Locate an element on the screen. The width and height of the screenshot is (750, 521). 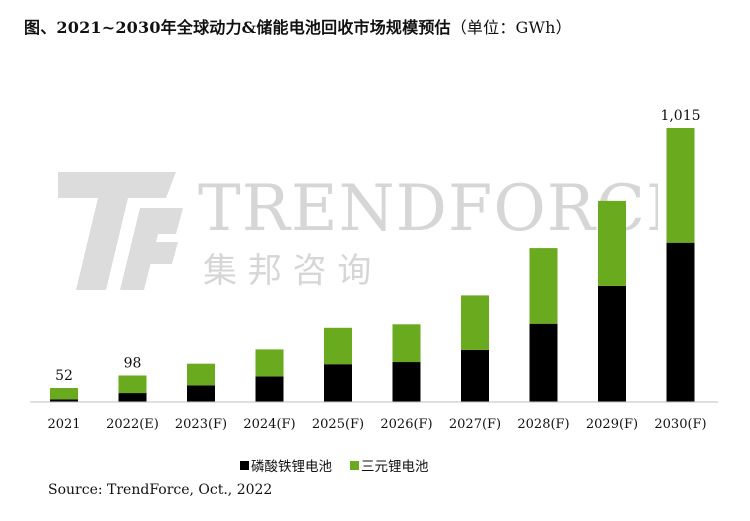
legend-swatch-lfp is located at coordinates (244, 465).